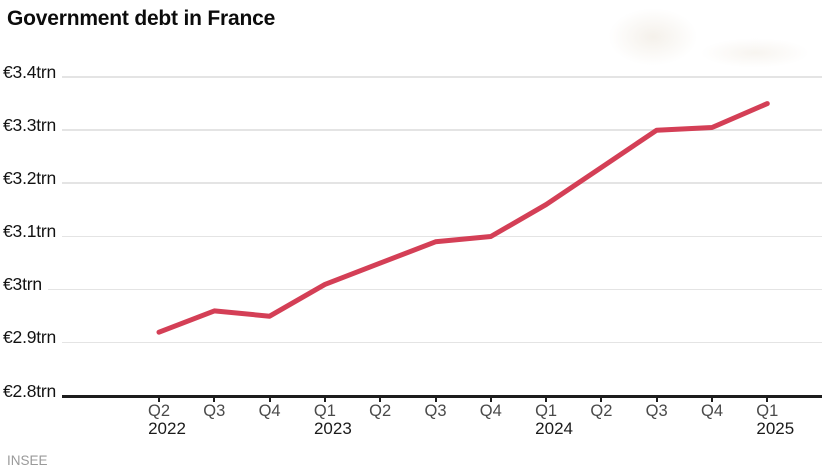 The width and height of the screenshot is (840, 476). Describe the element at coordinates (412, 71) in the screenshot. I see `y-gridline-row: €3.4trn` at that location.